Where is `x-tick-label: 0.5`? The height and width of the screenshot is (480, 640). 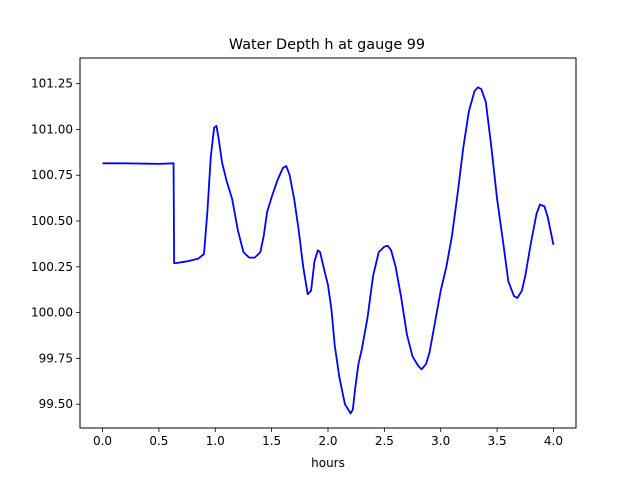 x-tick-label: 0.5 is located at coordinates (158, 441).